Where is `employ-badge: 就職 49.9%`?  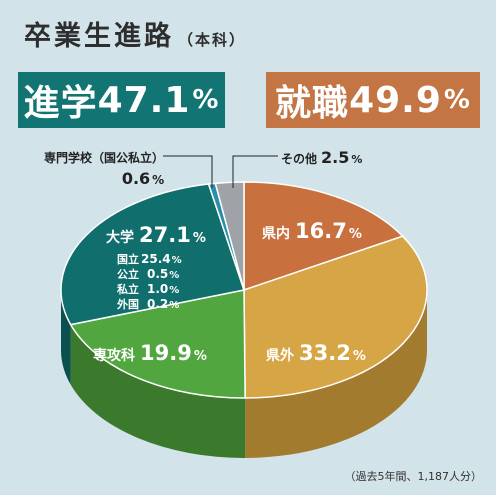
employ-badge: 就職 49.9% is located at coordinates (373, 100).